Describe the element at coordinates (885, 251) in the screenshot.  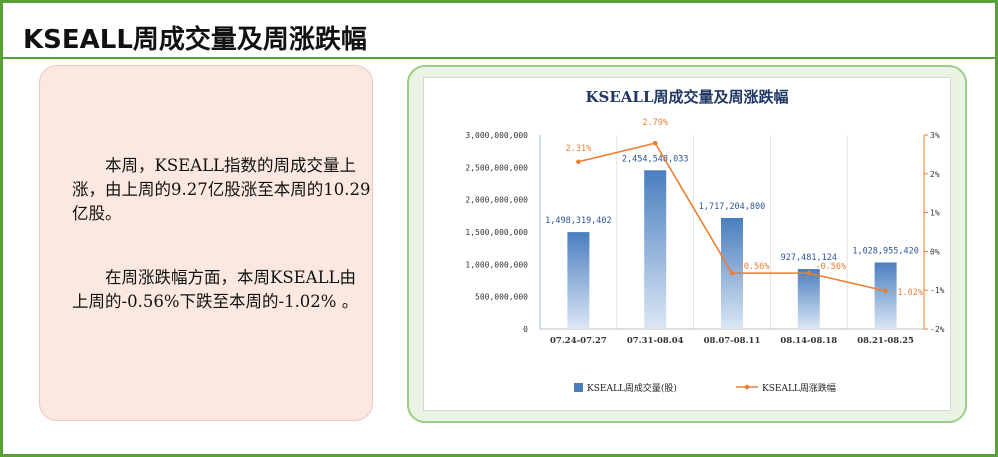
I see `volume-bar-label: 1,028,955,420` at that location.